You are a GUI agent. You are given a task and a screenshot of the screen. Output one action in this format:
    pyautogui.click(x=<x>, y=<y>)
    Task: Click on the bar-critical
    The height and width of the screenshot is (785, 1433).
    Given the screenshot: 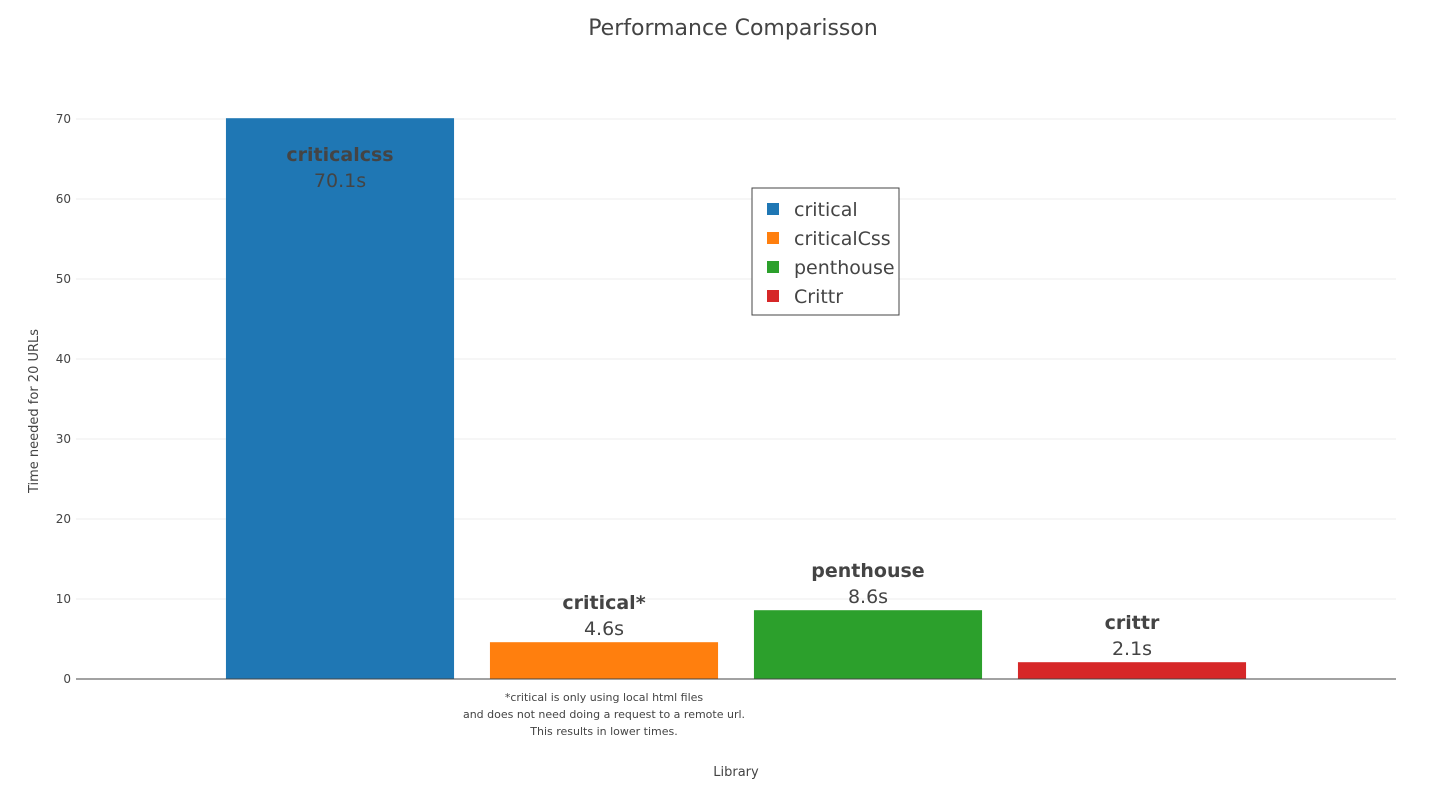 What is the action you would take?
    pyautogui.click(x=604, y=660)
    